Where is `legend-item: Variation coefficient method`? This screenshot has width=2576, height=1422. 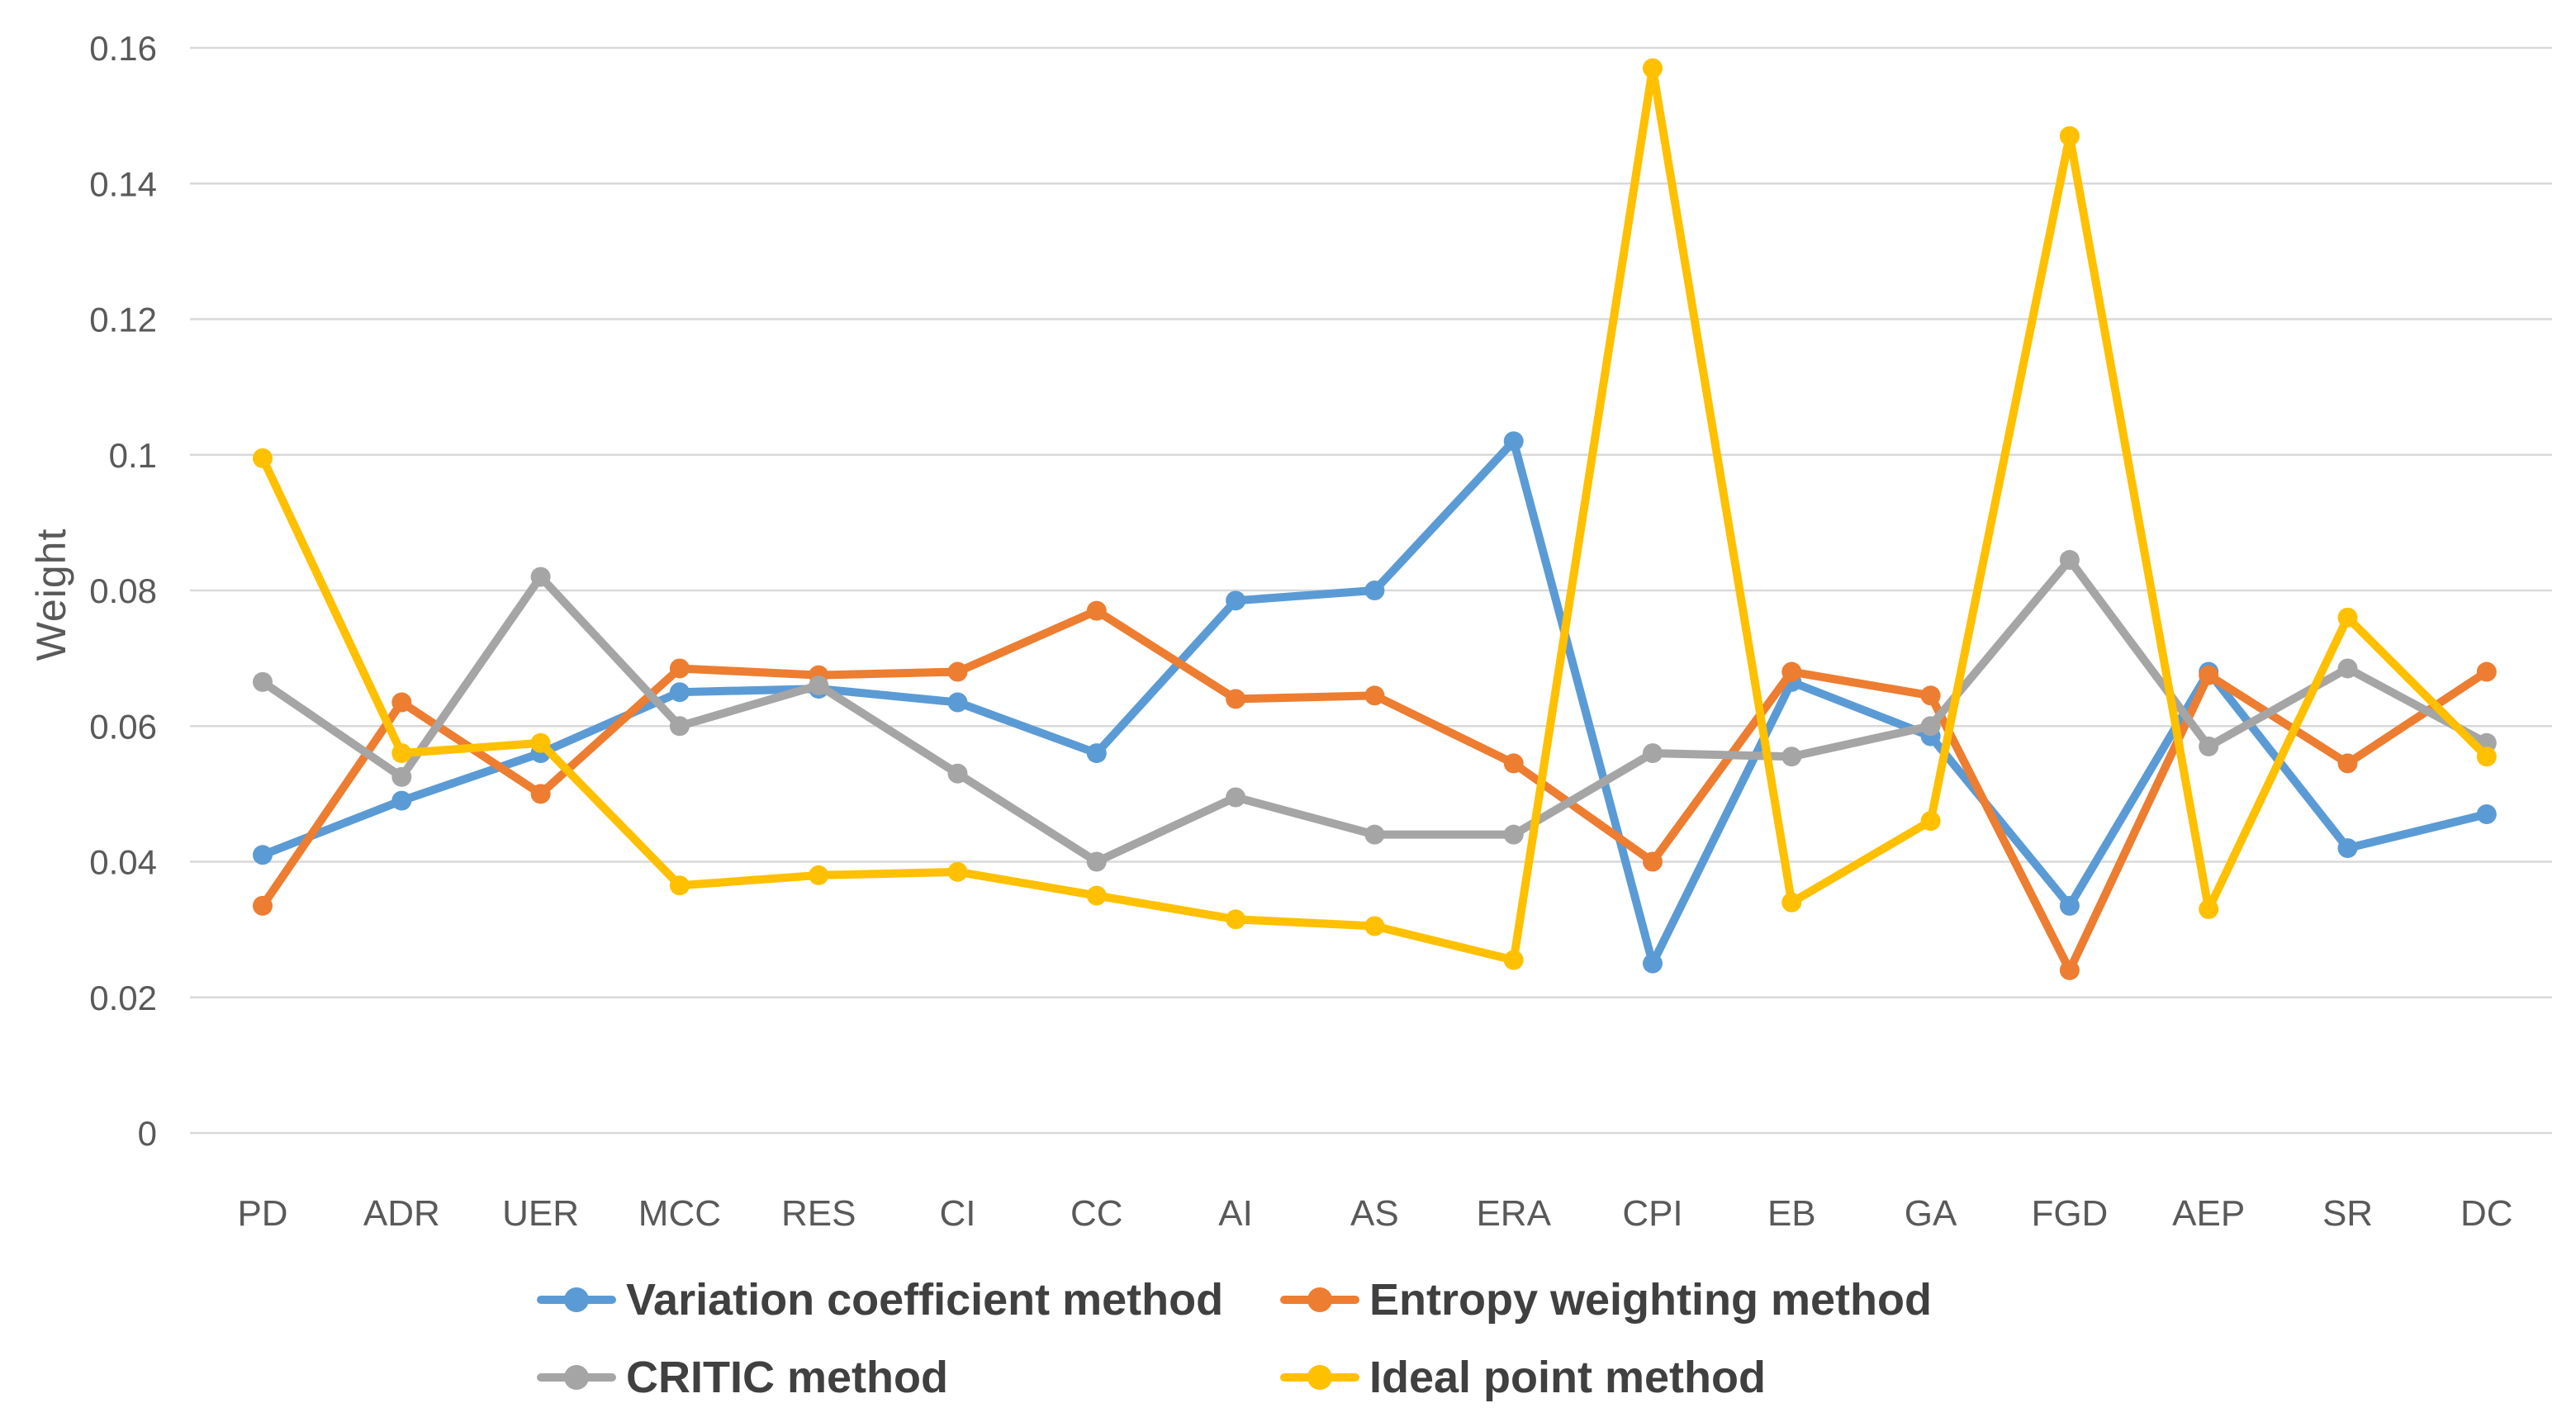 legend-item: Variation coefficient method is located at coordinates (880, 1300).